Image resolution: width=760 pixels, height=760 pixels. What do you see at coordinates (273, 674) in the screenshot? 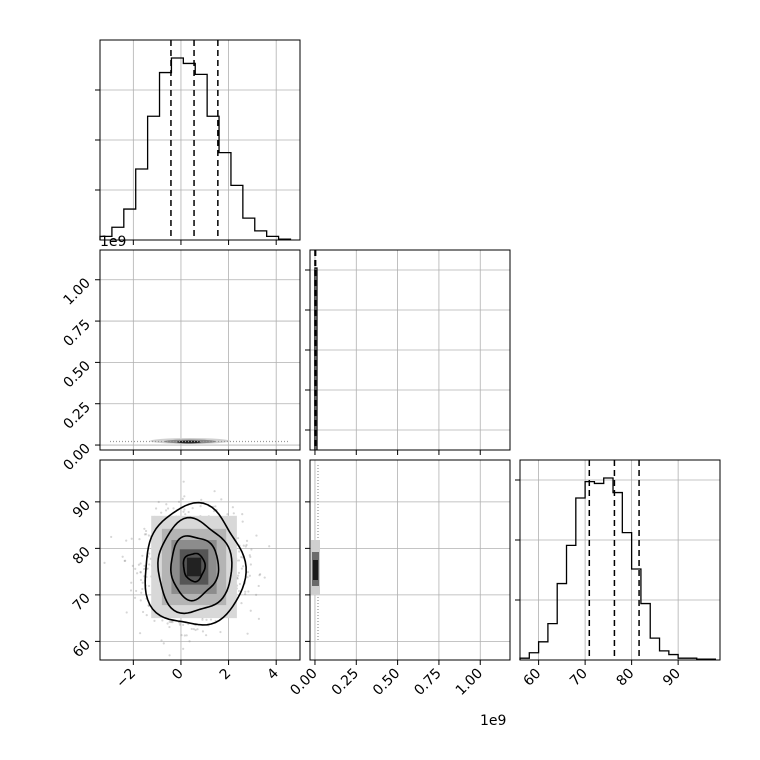
I see `x-tick-label: 4` at bounding box center [273, 674].